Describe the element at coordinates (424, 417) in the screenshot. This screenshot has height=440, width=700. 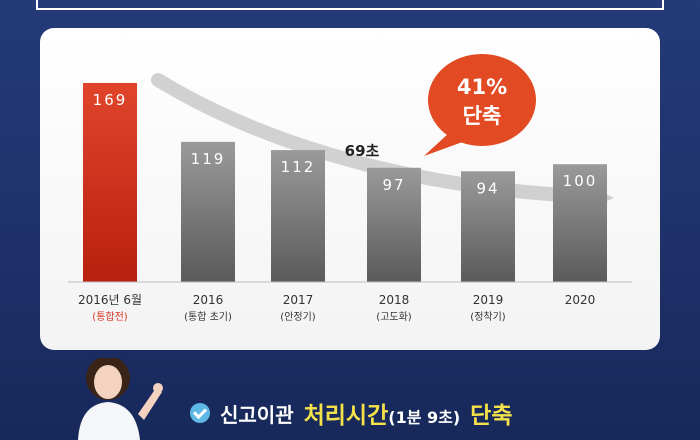
I see `caption-part3: (1분 9초)` at that location.